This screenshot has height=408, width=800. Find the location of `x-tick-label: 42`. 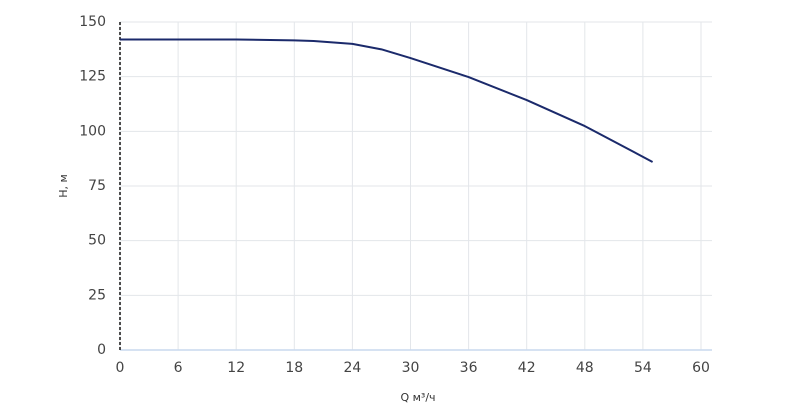

x-tick-label: 42 is located at coordinates (527, 368).